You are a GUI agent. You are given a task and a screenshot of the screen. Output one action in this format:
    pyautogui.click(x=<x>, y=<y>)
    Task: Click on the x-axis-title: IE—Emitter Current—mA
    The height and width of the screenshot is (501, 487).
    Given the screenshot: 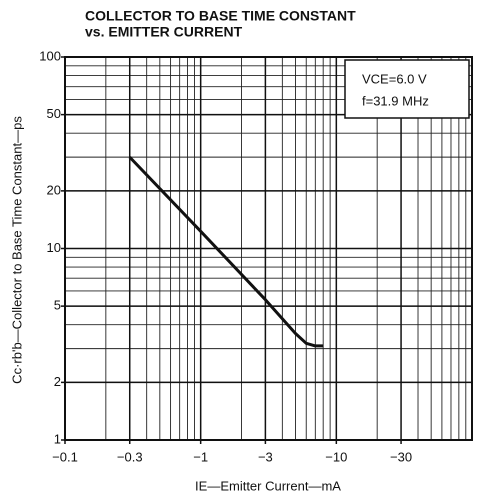 What is the action you would take?
    pyautogui.click(x=268, y=485)
    